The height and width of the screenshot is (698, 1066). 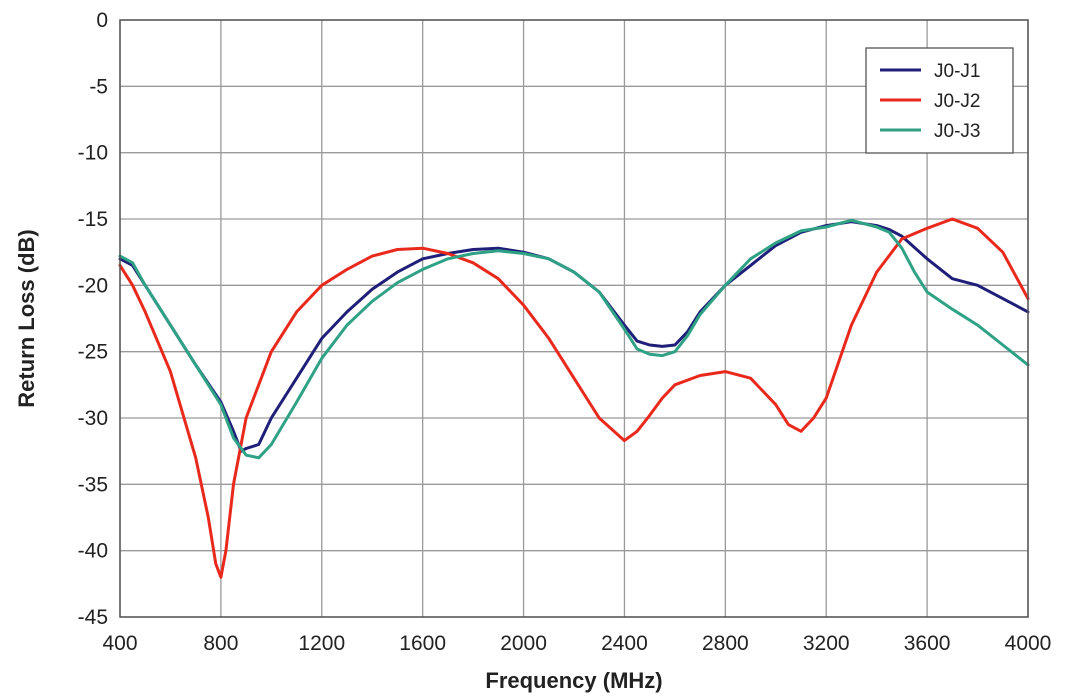 I want to click on x-tick-label: 2800, so click(x=725, y=643).